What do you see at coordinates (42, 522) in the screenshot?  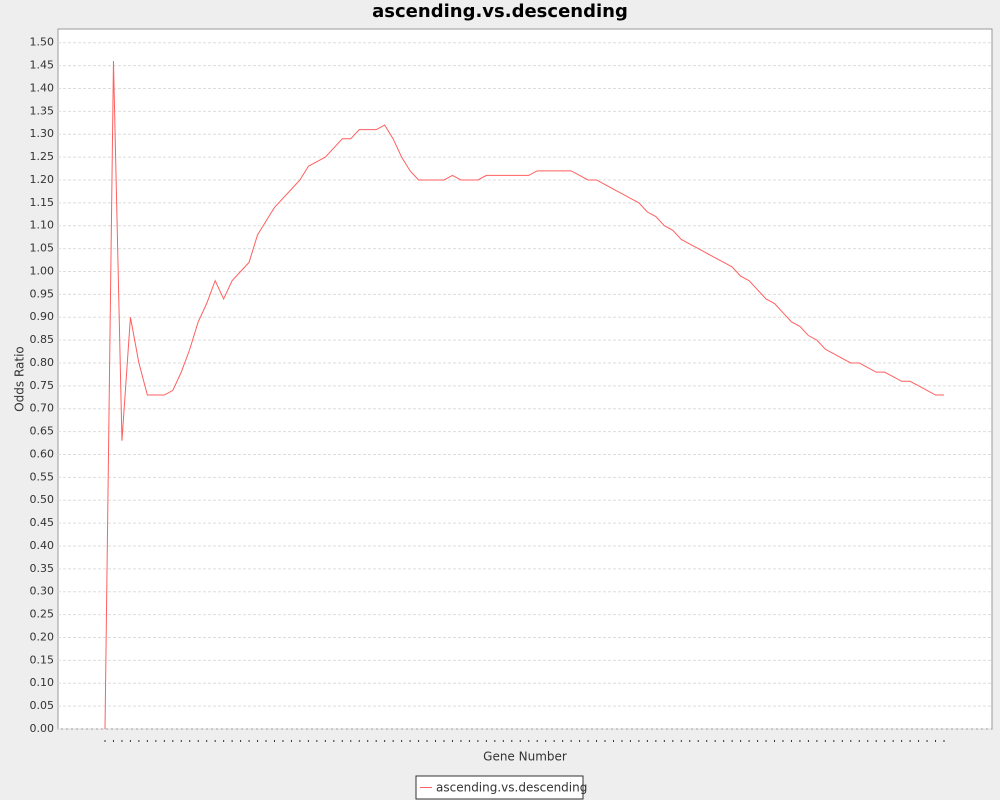 I see `y-tick-label: 0.45` at bounding box center [42, 522].